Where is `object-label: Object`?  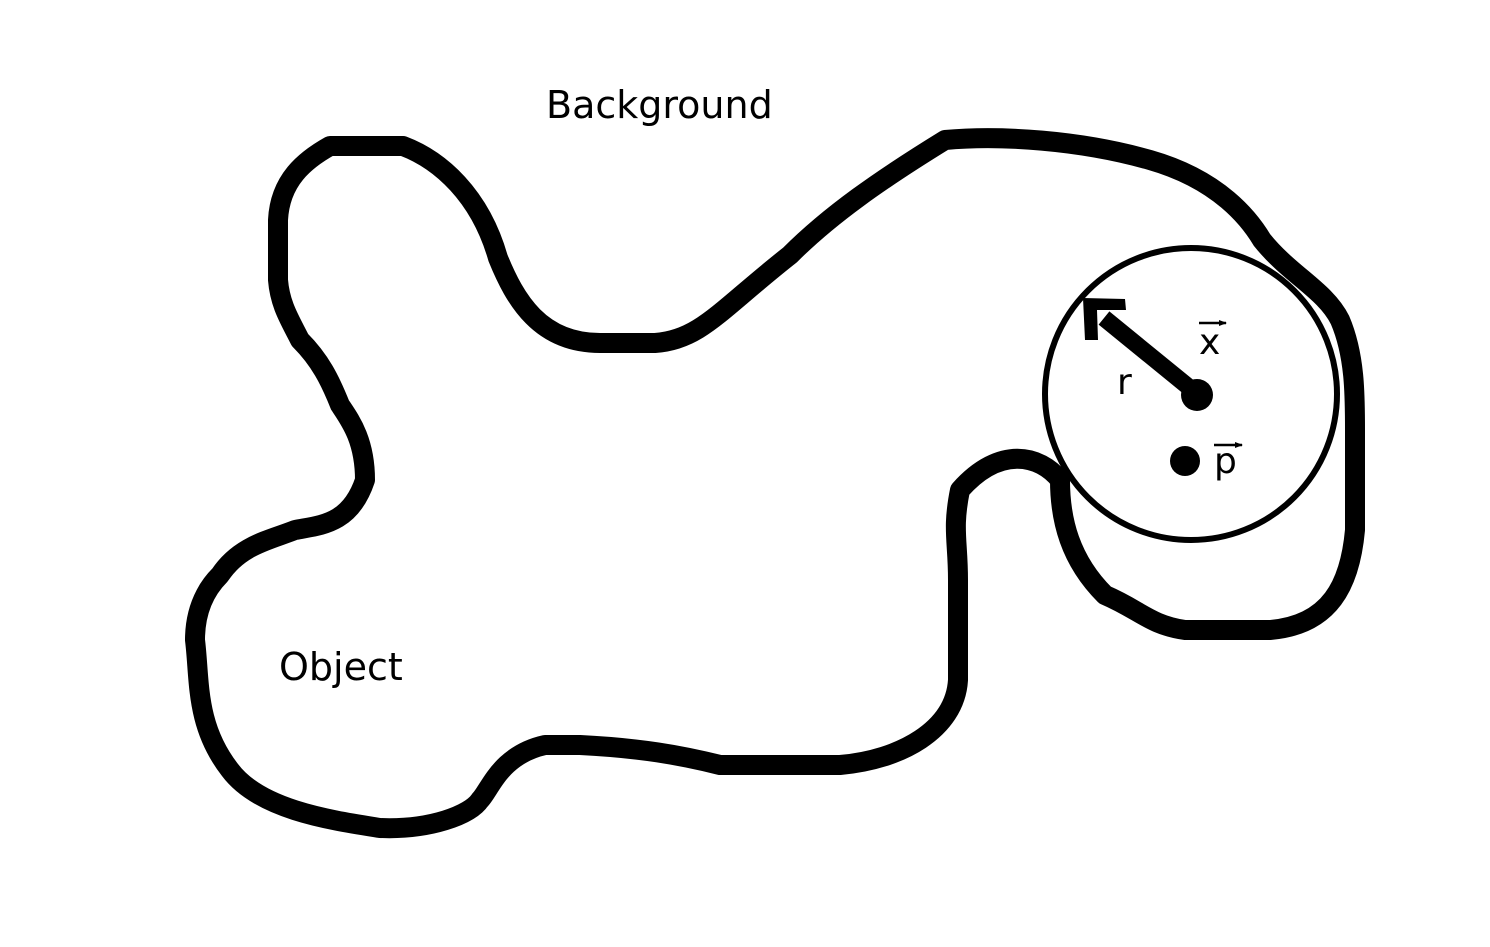 object-label: Object is located at coordinates (341, 667).